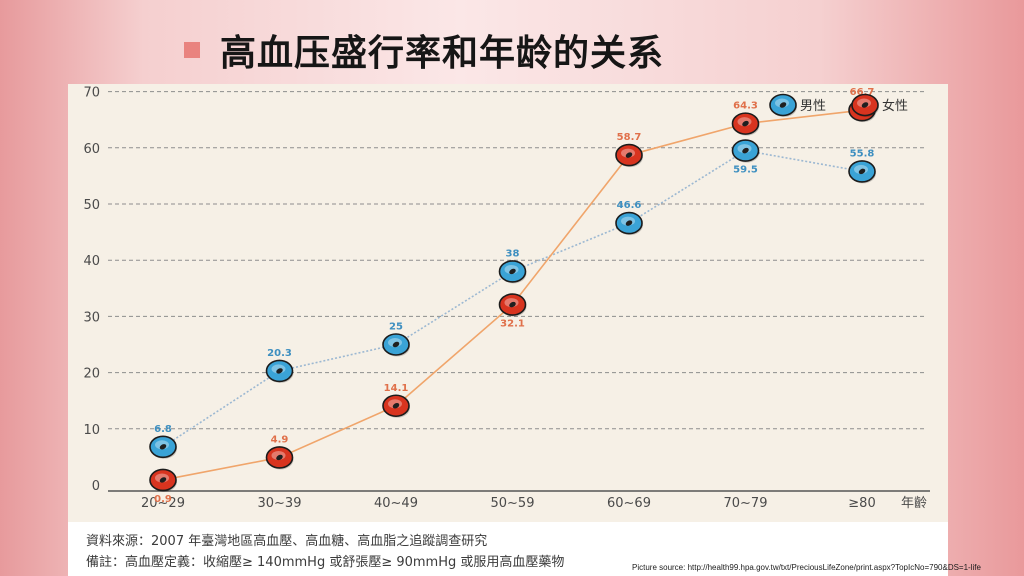 This screenshot has width=1024, height=576. I want to click on data-label: 32.1, so click(512, 324).